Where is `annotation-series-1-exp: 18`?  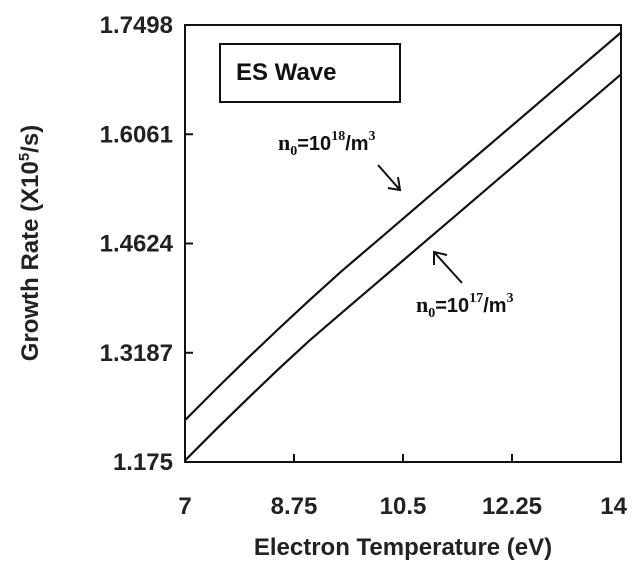 annotation-series-1-exp: 18 is located at coordinates (338, 136).